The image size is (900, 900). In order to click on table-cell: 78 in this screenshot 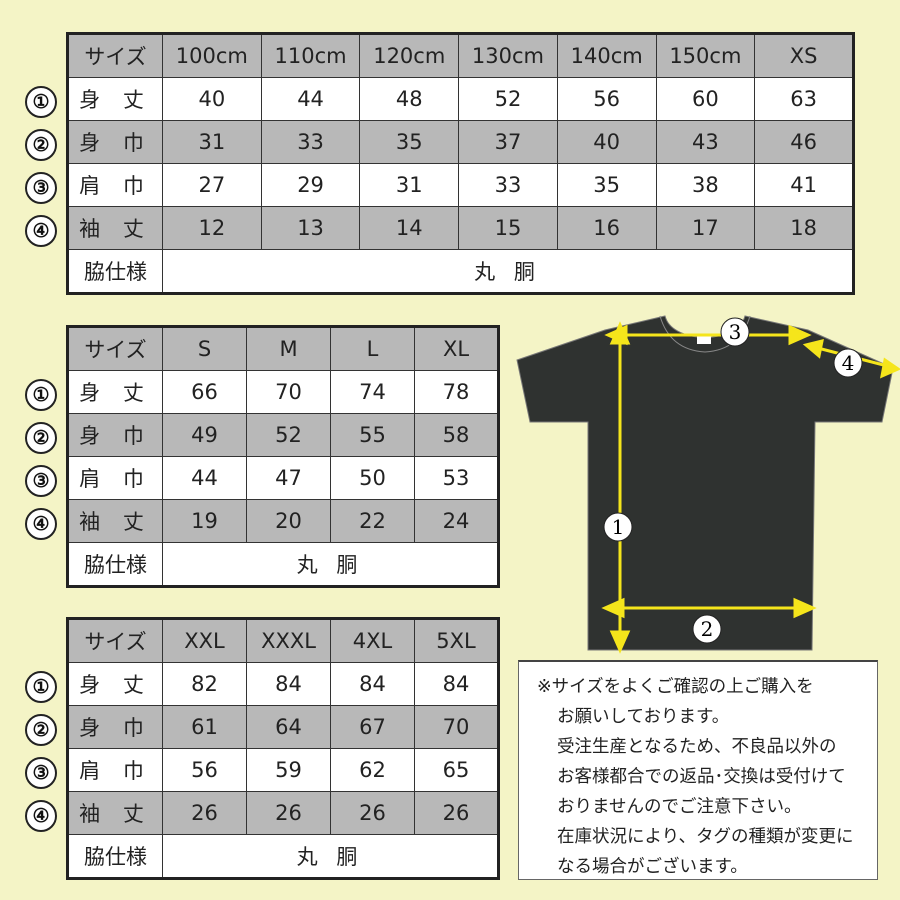, I will do `click(456, 392)`.